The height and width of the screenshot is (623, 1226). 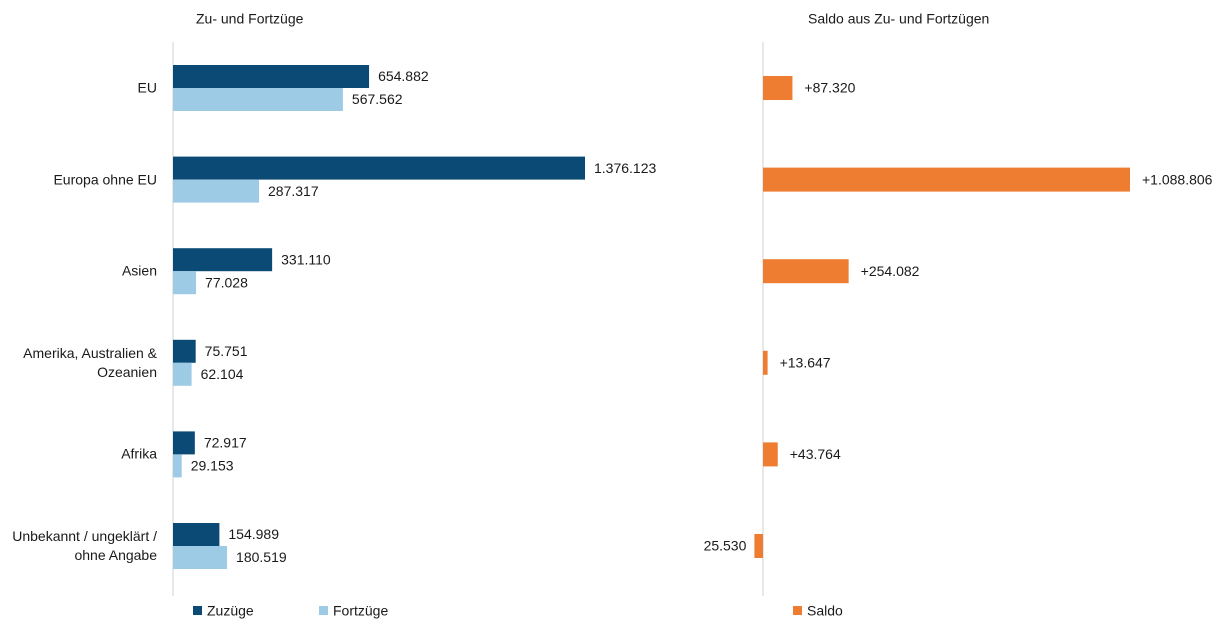 What do you see at coordinates (898, 19) in the screenshot?
I see `chart-title: Saldo aus Zu- und Fortzügen` at bounding box center [898, 19].